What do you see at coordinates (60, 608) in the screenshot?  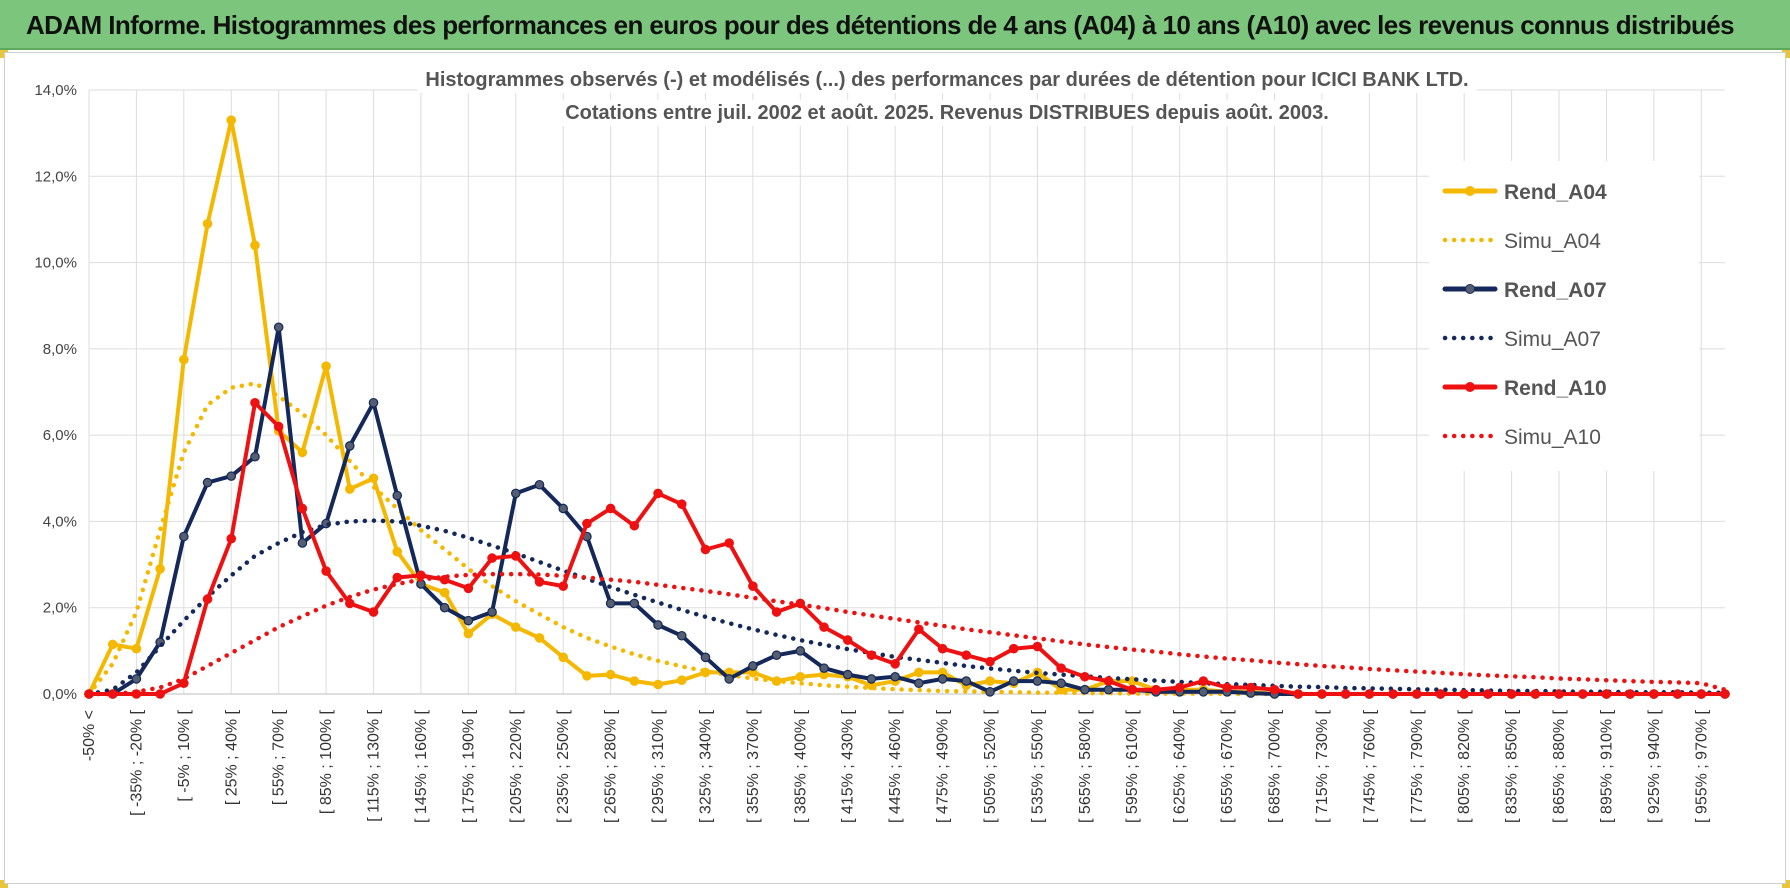 I see `y-tick-label: 2,0%` at bounding box center [60, 608].